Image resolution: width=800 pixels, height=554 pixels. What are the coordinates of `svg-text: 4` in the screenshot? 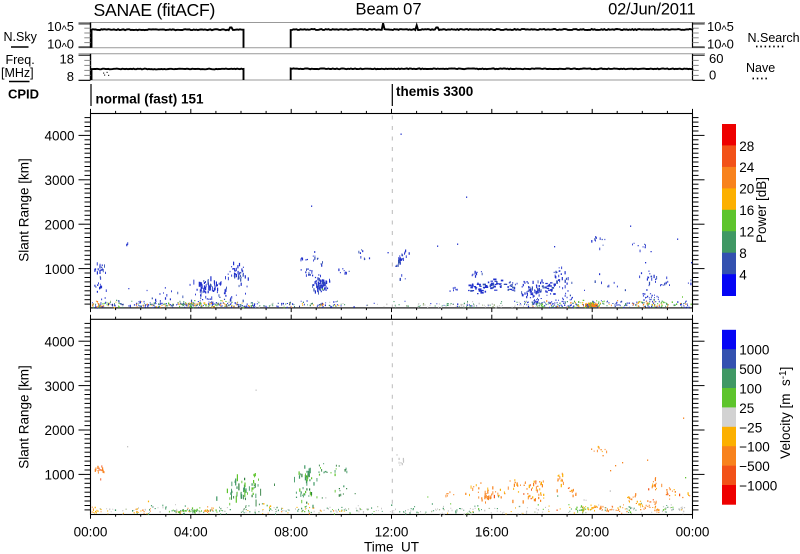 It's located at (743, 275).